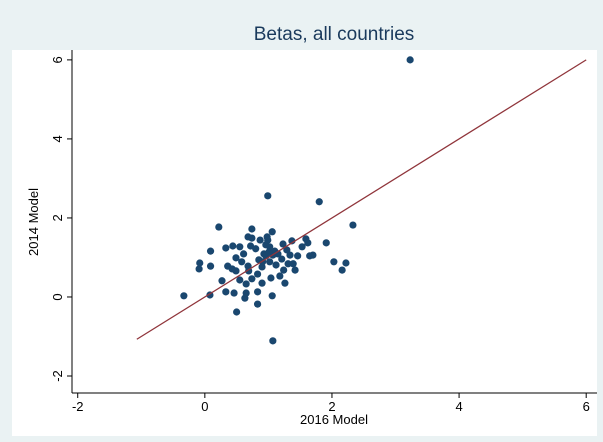  Describe the element at coordinates (331, 406) in the screenshot. I see `x-tick-label: 2` at that location.